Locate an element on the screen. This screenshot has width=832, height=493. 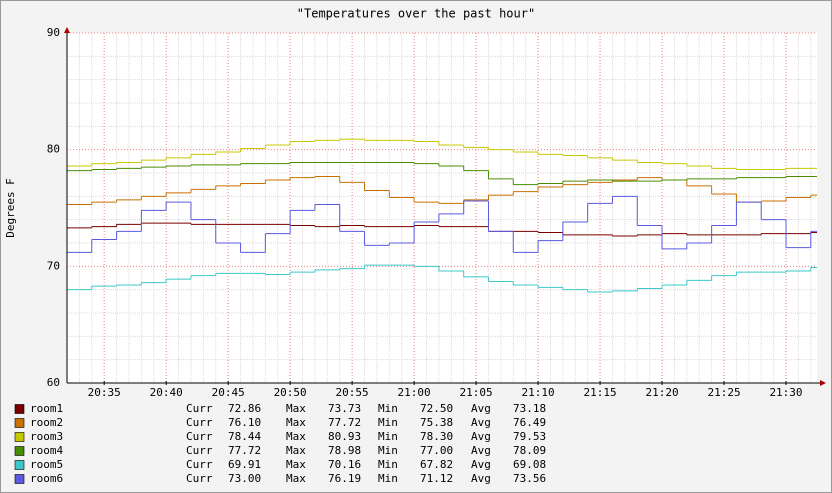
stat-value: 76.10 is located at coordinates (244, 422).